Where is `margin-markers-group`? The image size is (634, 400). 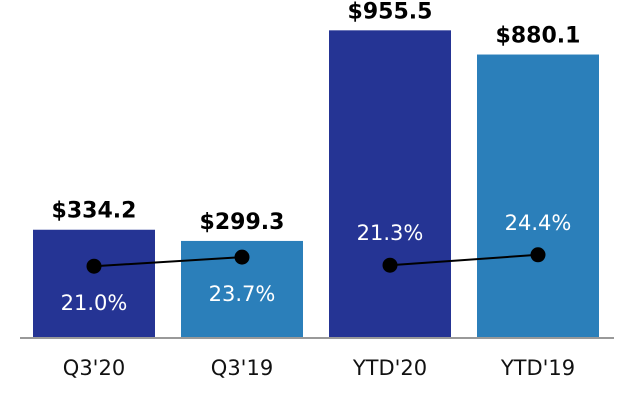
margin-markers-group is located at coordinates (316, 260).